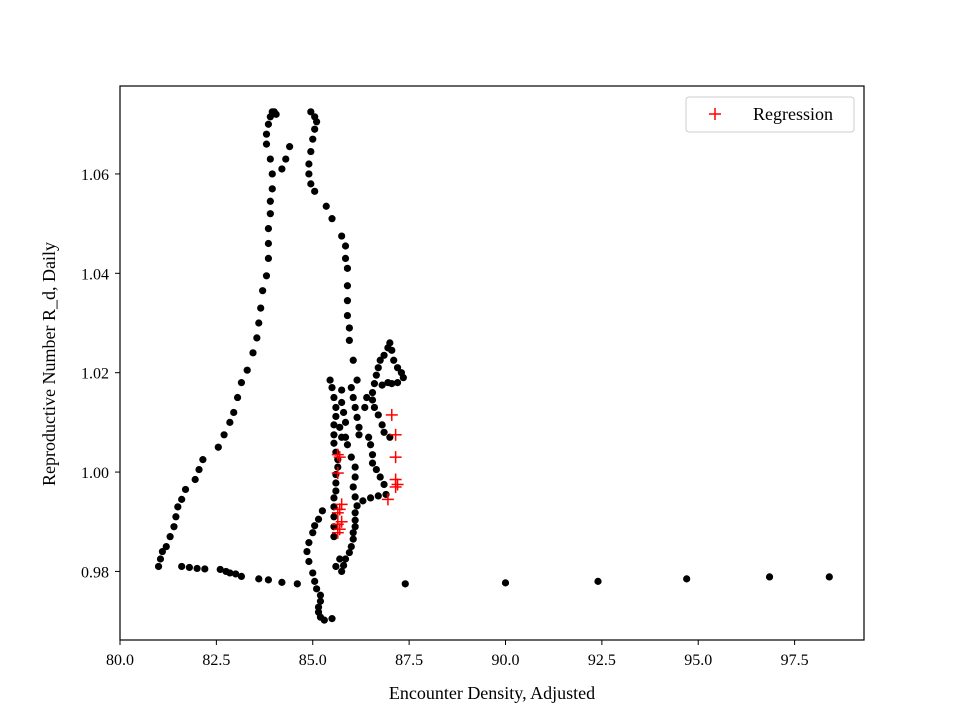 The height and width of the screenshot is (720, 960). I want to click on y-axis-ticks: 0.98 1.00 1.02 1.04 1.06, so click(100, 374).